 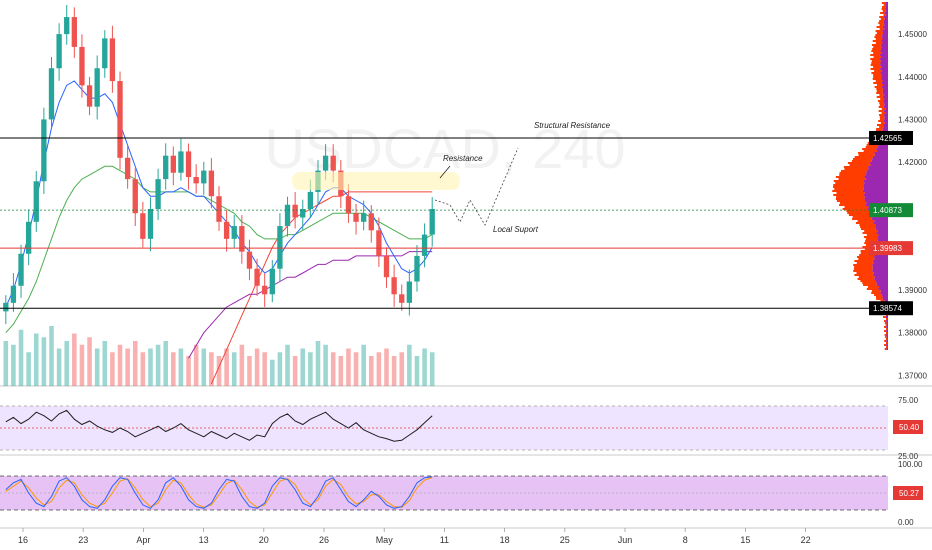 What do you see at coordinates (685, 540) in the screenshot?
I see `time-tick-label: 8` at bounding box center [685, 540].